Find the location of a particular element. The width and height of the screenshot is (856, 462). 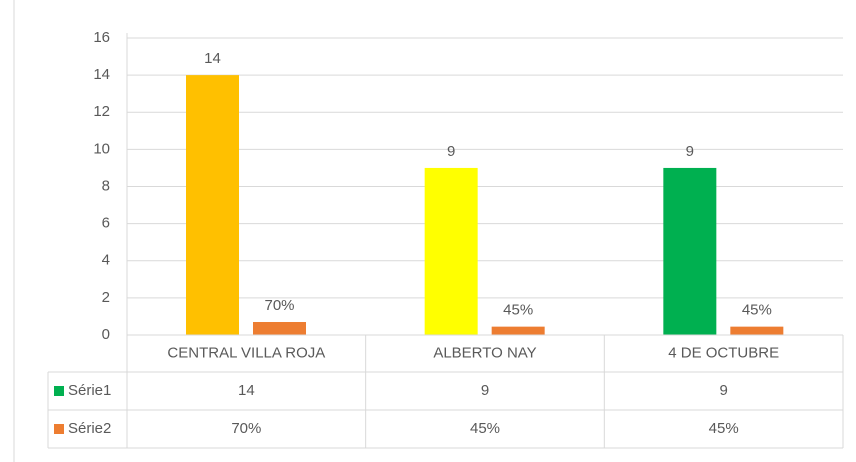

y-tick-label: 6 is located at coordinates (106, 223).